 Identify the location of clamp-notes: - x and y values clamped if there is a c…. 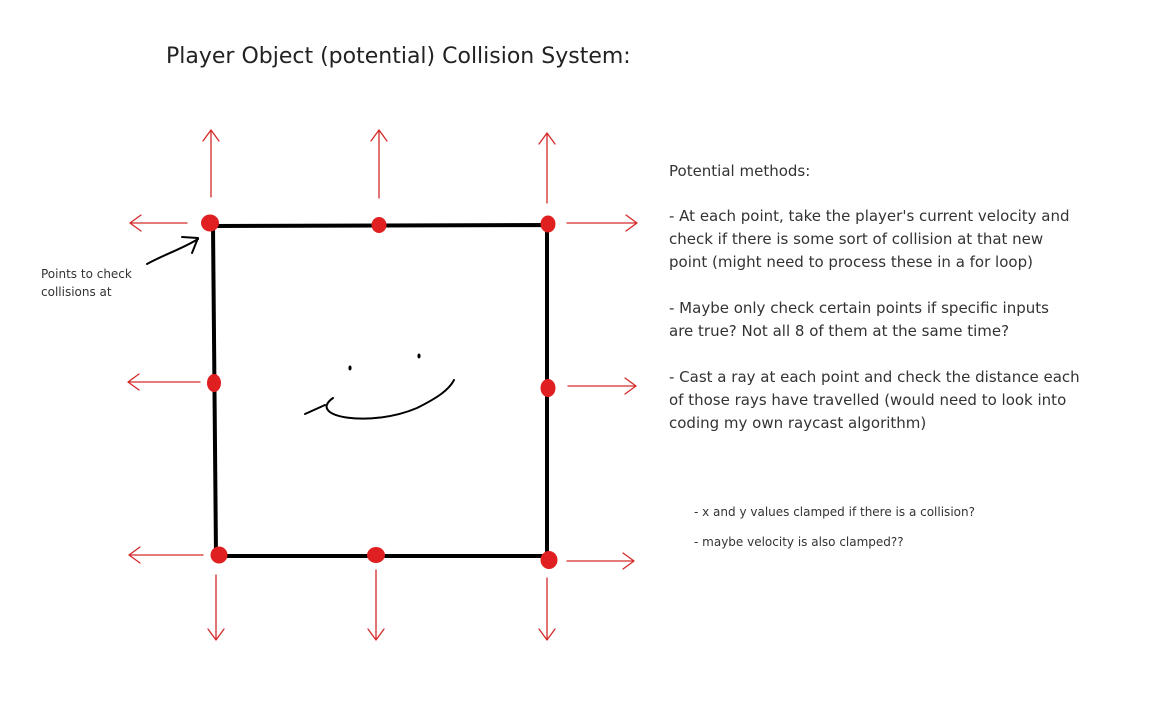
(834, 527).